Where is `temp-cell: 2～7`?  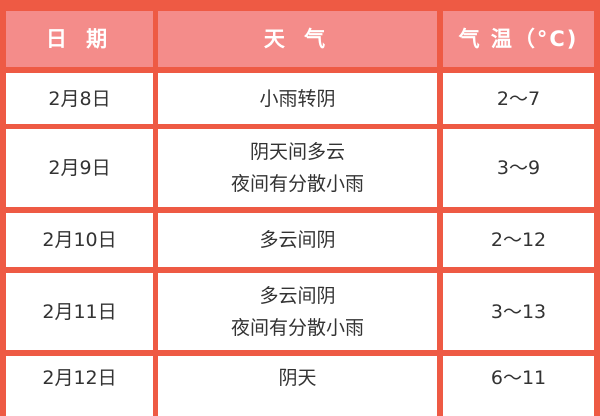
temp-cell: 2～7 is located at coordinates (518, 98).